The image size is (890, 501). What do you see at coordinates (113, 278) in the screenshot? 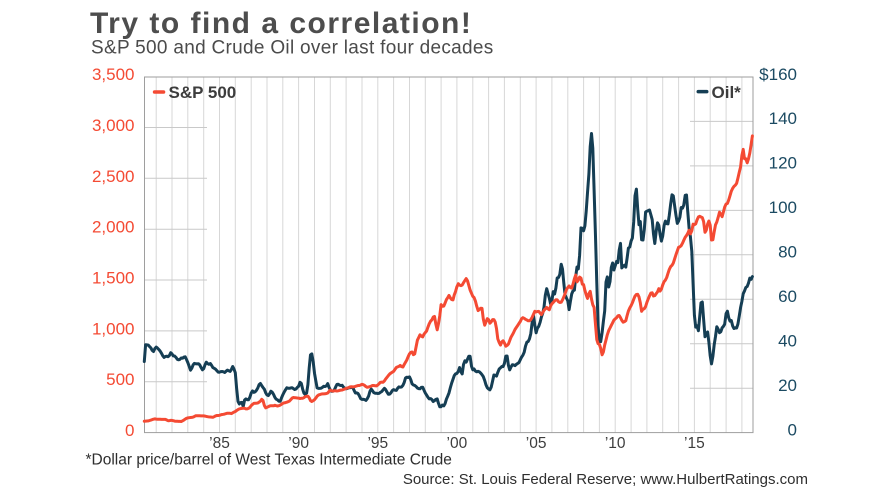
I see `svg-text: 1,500` at bounding box center [113, 278].